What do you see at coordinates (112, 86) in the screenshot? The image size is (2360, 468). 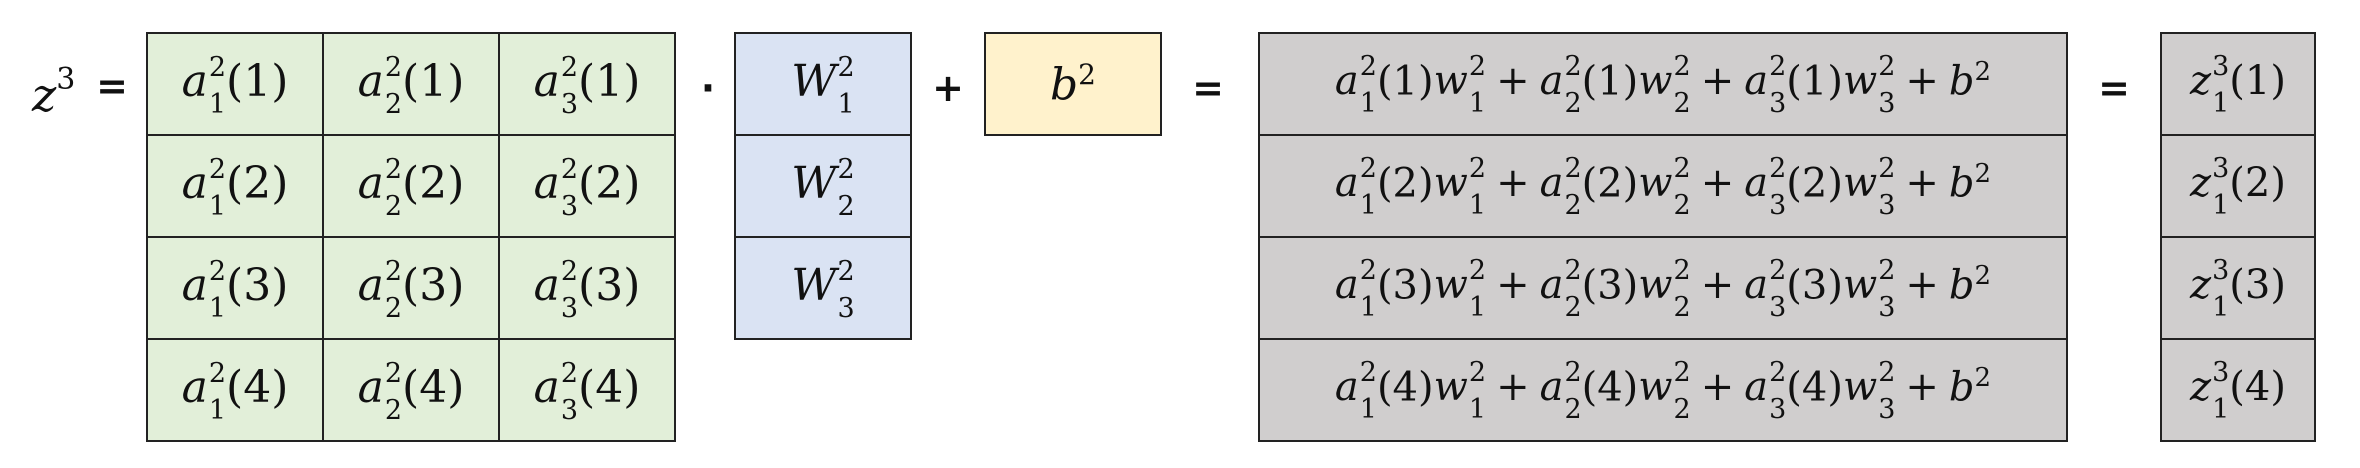 I see `lhs-equals: =` at bounding box center [112, 86].